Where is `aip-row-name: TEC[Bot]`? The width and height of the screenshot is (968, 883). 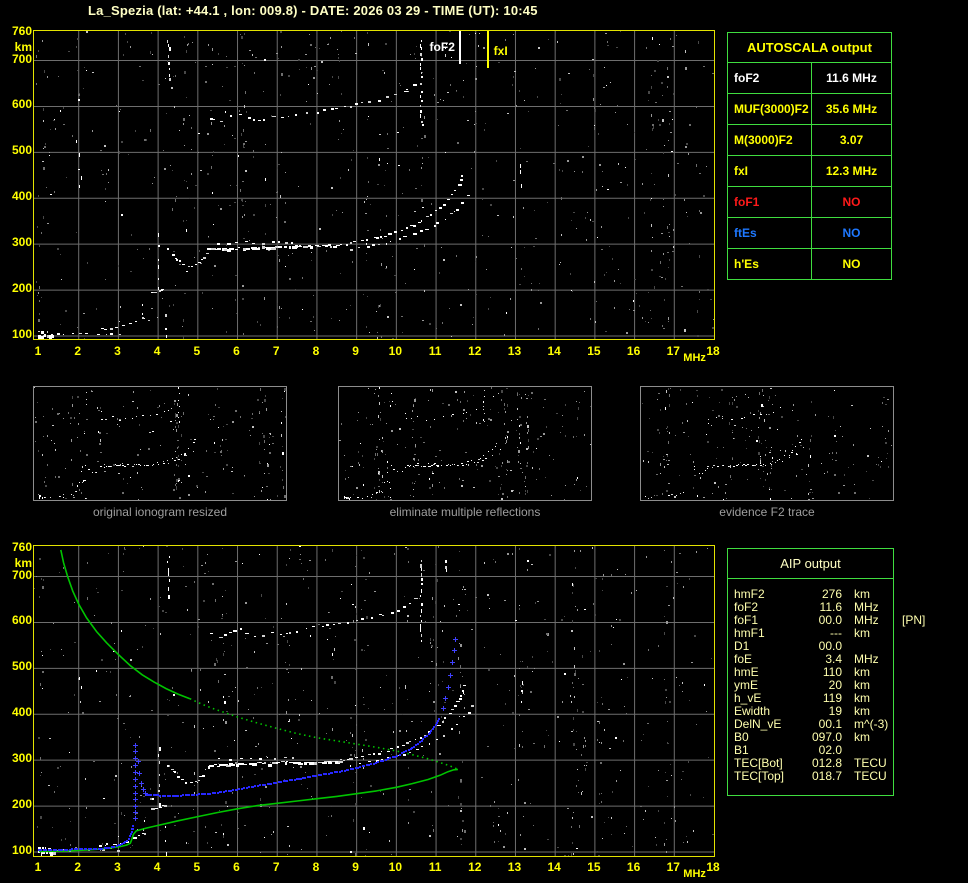
aip-row-name: TEC[Bot] is located at coordinates (758, 763).